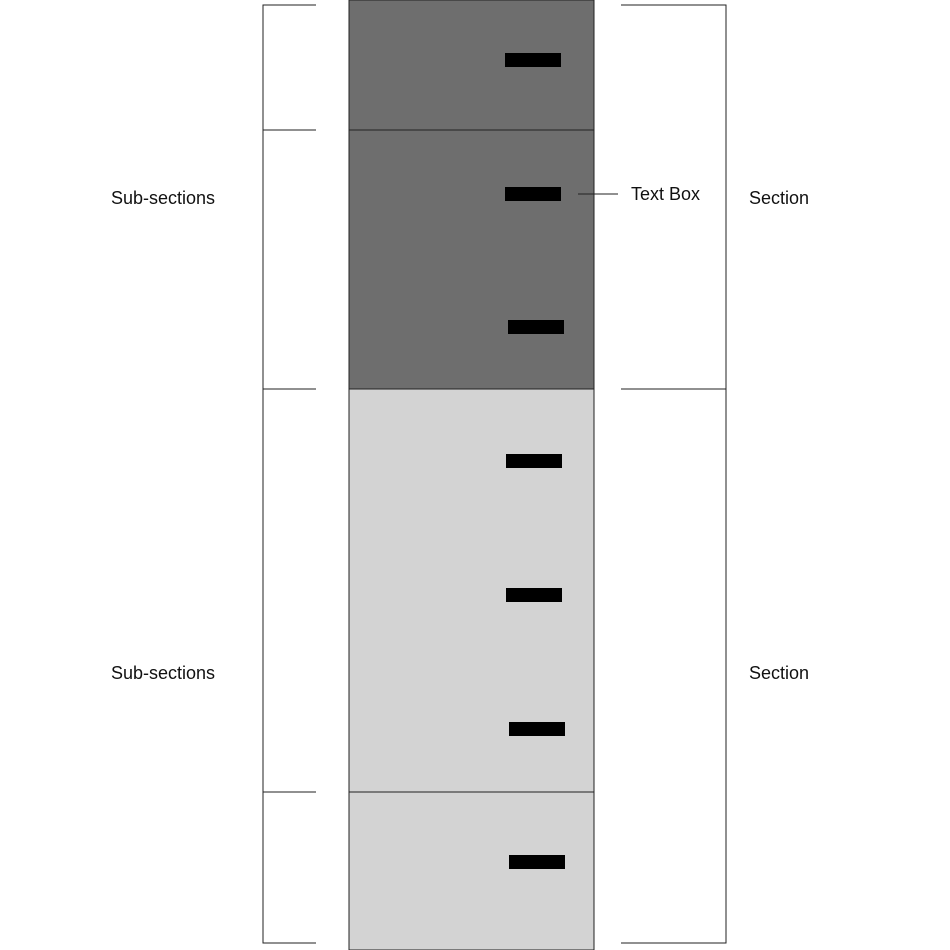 Image resolution: width=950 pixels, height=950 pixels. Describe the element at coordinates (674, 666) in the screenshot. I see `section-bracket` at that location.